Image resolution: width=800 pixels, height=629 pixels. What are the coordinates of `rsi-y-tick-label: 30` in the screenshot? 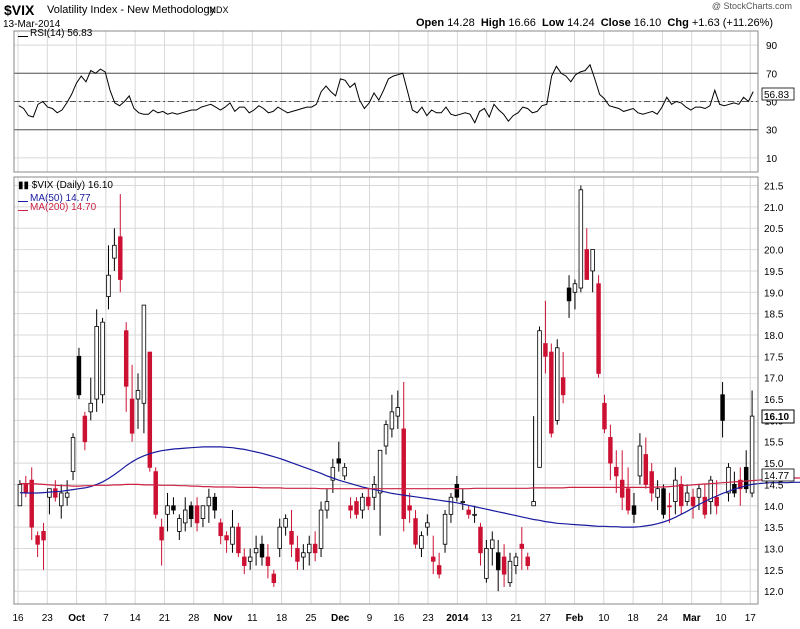 It's located at (772, 131).